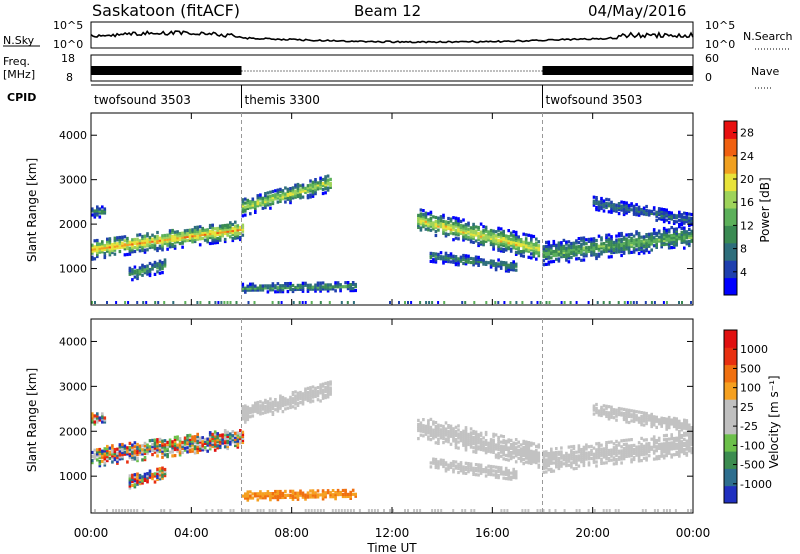 This screenshot has width=800, height=554. I want to click on x-tick-label: 08:00, so click(291, 533).